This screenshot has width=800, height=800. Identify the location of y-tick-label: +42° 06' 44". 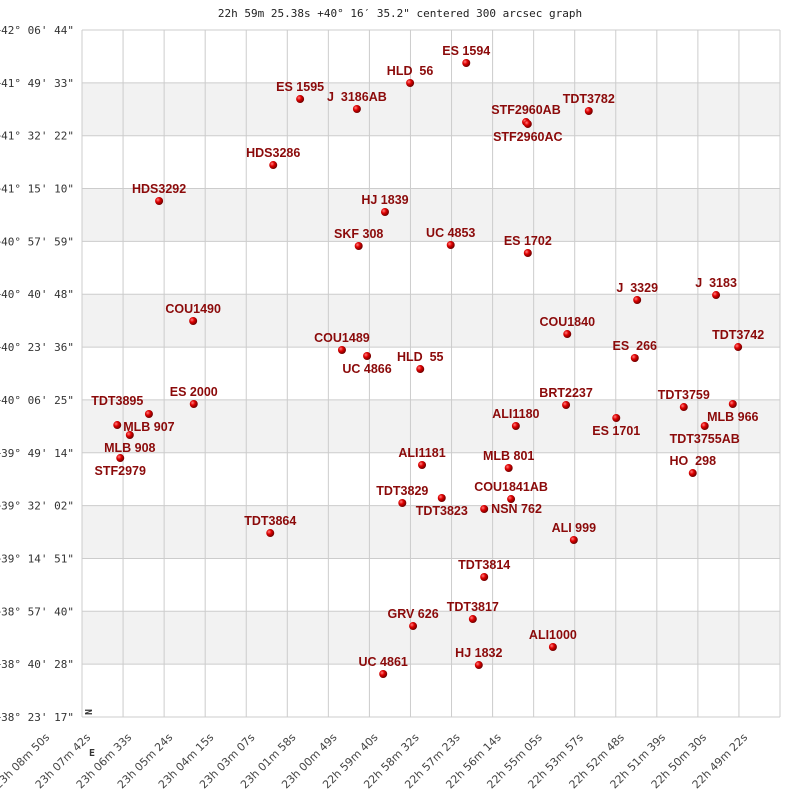
(37, 30).